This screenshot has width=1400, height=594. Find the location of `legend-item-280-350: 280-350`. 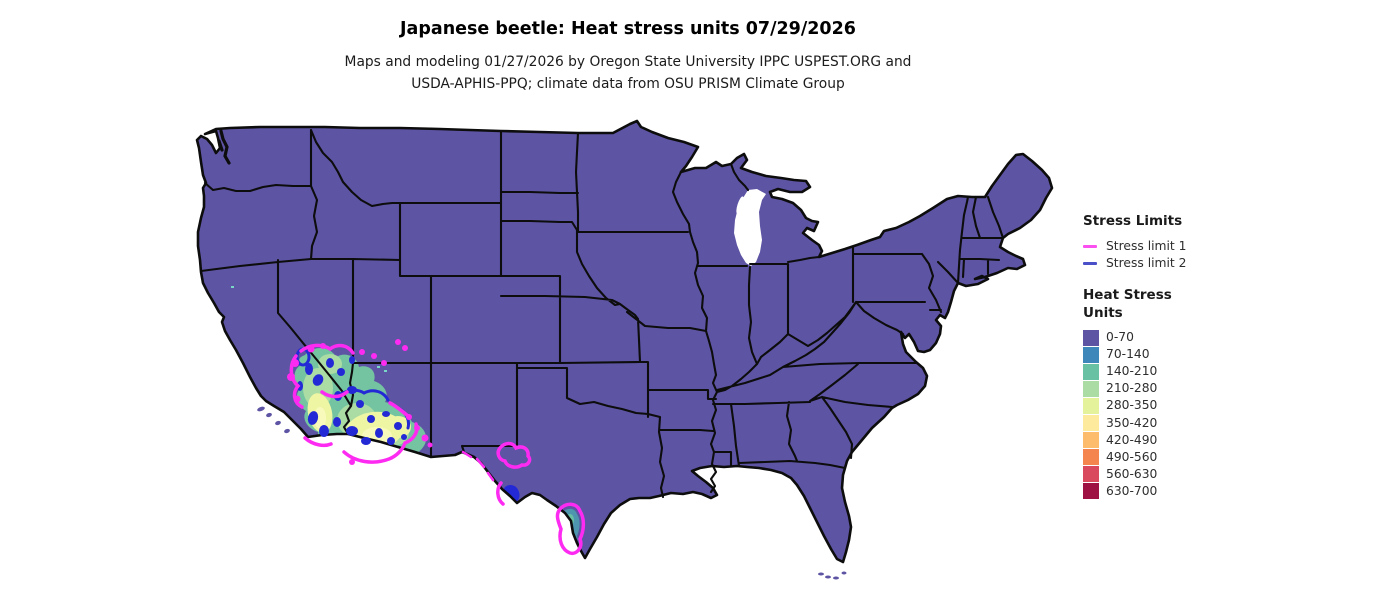

legend-item-280-350: 280-350 is located at coordinates (1158, 405).